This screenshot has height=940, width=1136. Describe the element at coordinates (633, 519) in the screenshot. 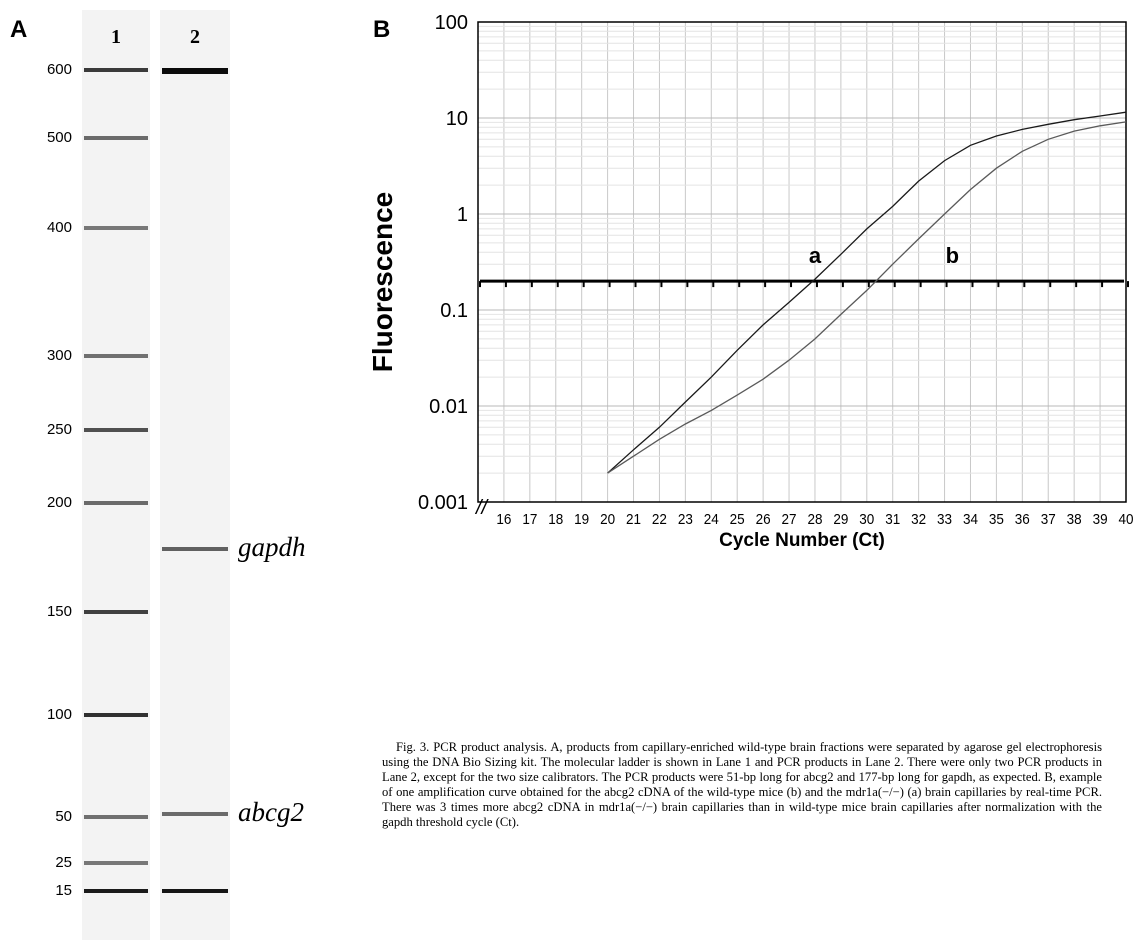

I see `x-tick-label: 21` at that location.